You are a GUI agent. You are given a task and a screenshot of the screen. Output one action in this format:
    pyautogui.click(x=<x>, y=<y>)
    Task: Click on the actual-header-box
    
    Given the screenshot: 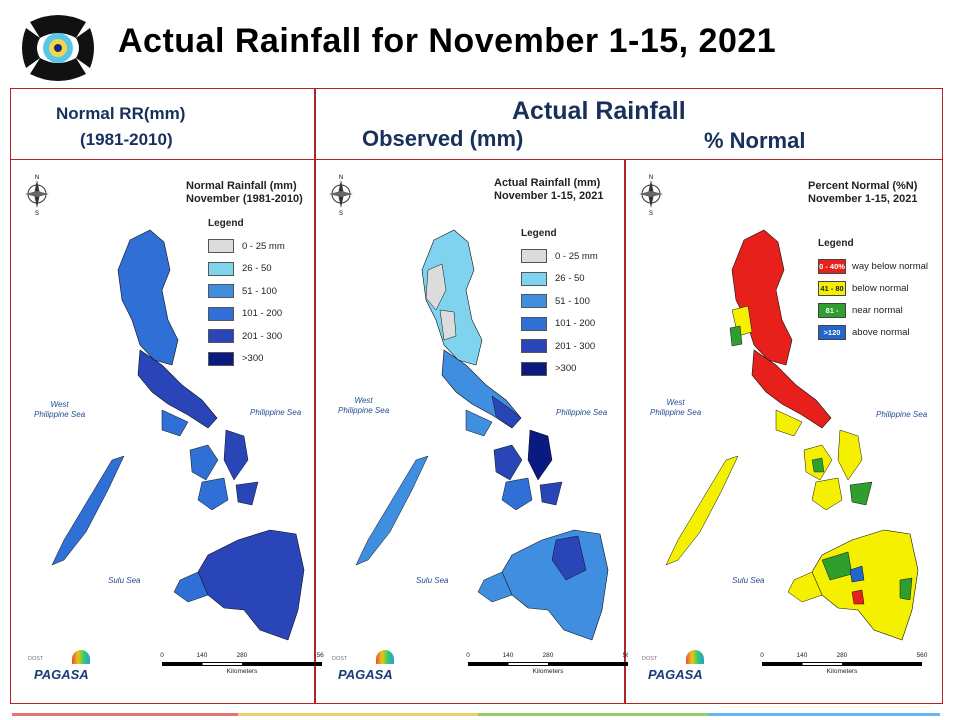 What is the action you would take?
    pyautogui.click(x=629, y=124)
    